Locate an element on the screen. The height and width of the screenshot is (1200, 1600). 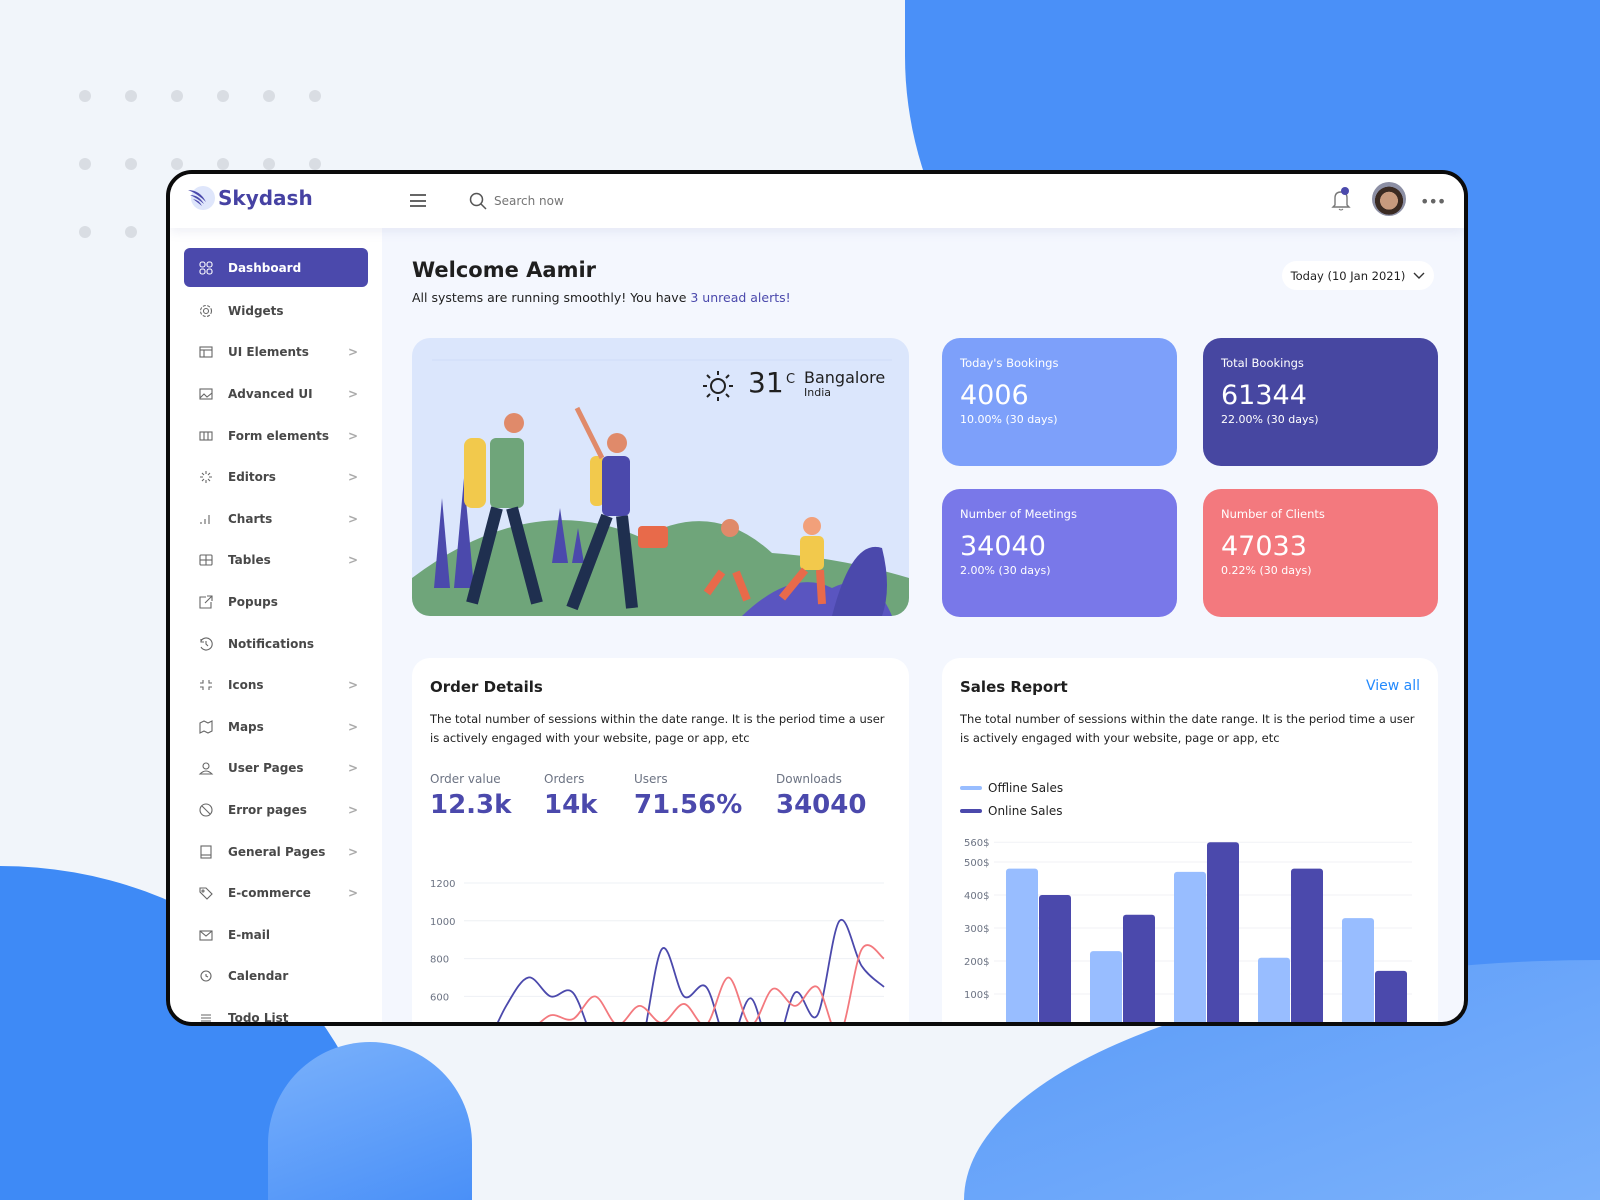
search-input is located at coordinates (594, 201).